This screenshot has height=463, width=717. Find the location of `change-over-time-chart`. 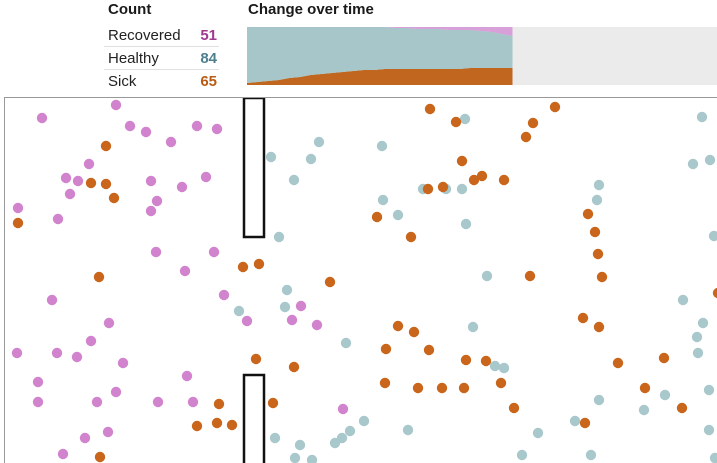

change-over-time-chart is located at coordinates (482, 56).